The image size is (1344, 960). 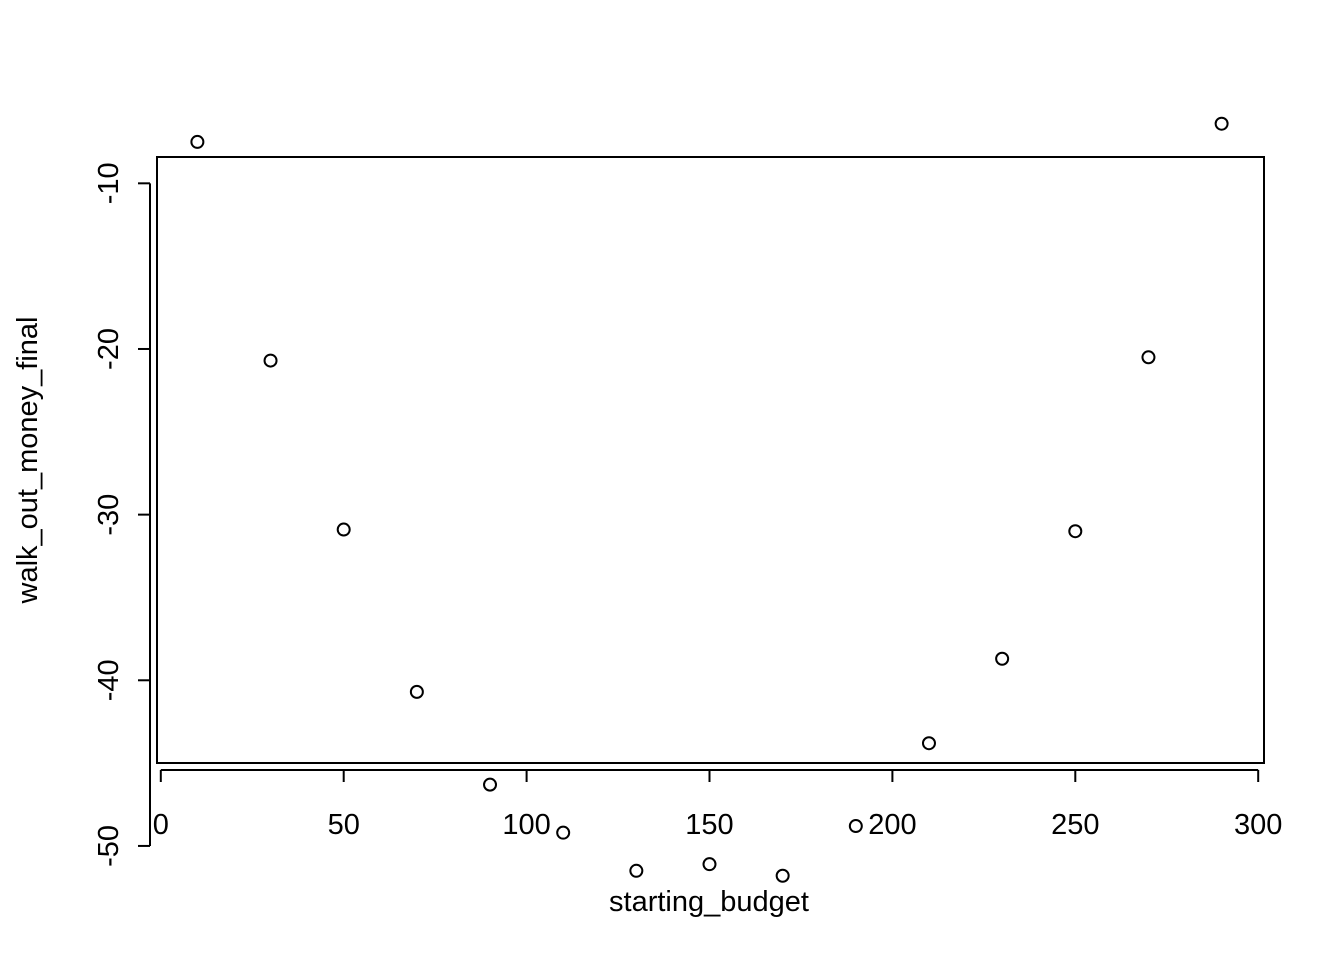 I want to click on y-tick-label: -30, so click(x=109, y=515).